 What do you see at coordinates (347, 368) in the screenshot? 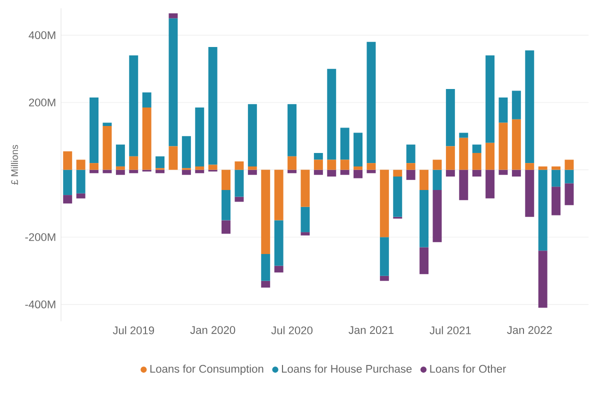
I see `legend-label: Loans for House Purchase` at bounding box center [347, 368].